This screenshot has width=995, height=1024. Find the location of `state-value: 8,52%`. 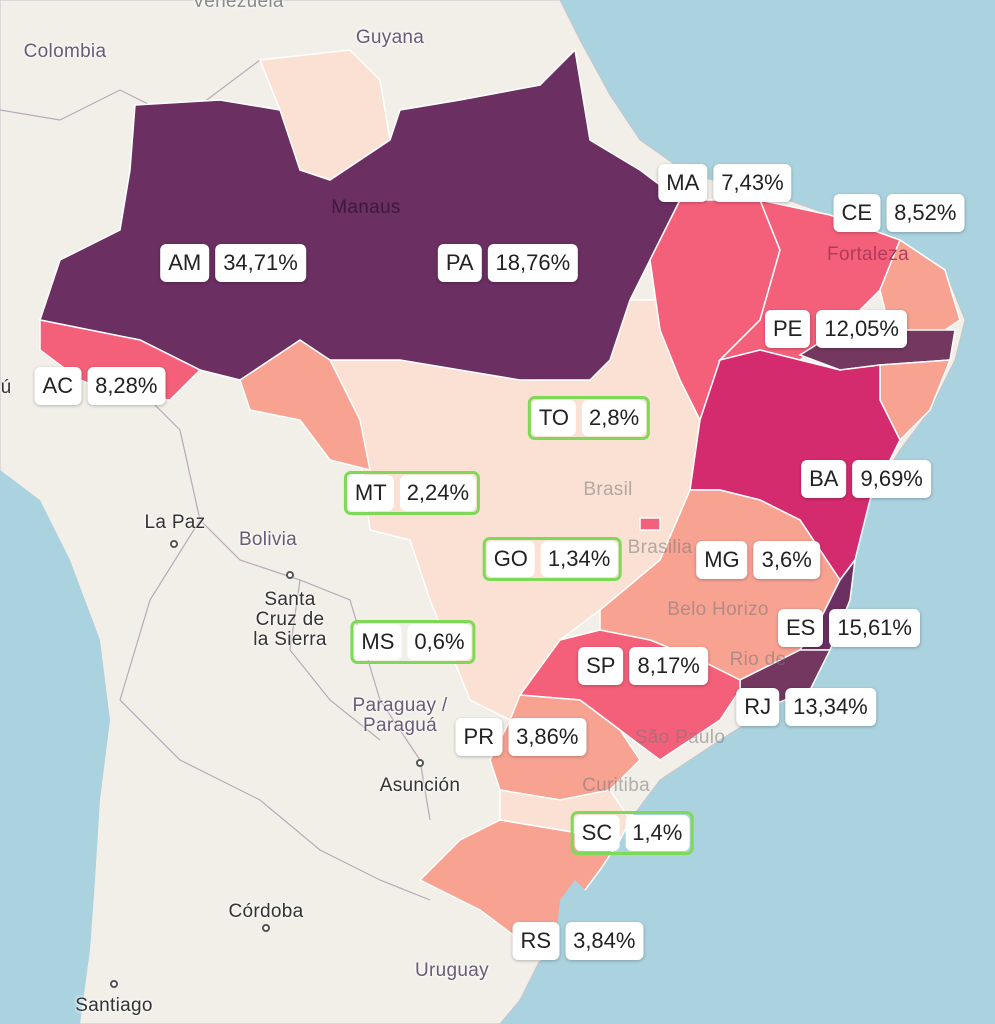

state-value: 8,52% is located at coordinates (925, 213).